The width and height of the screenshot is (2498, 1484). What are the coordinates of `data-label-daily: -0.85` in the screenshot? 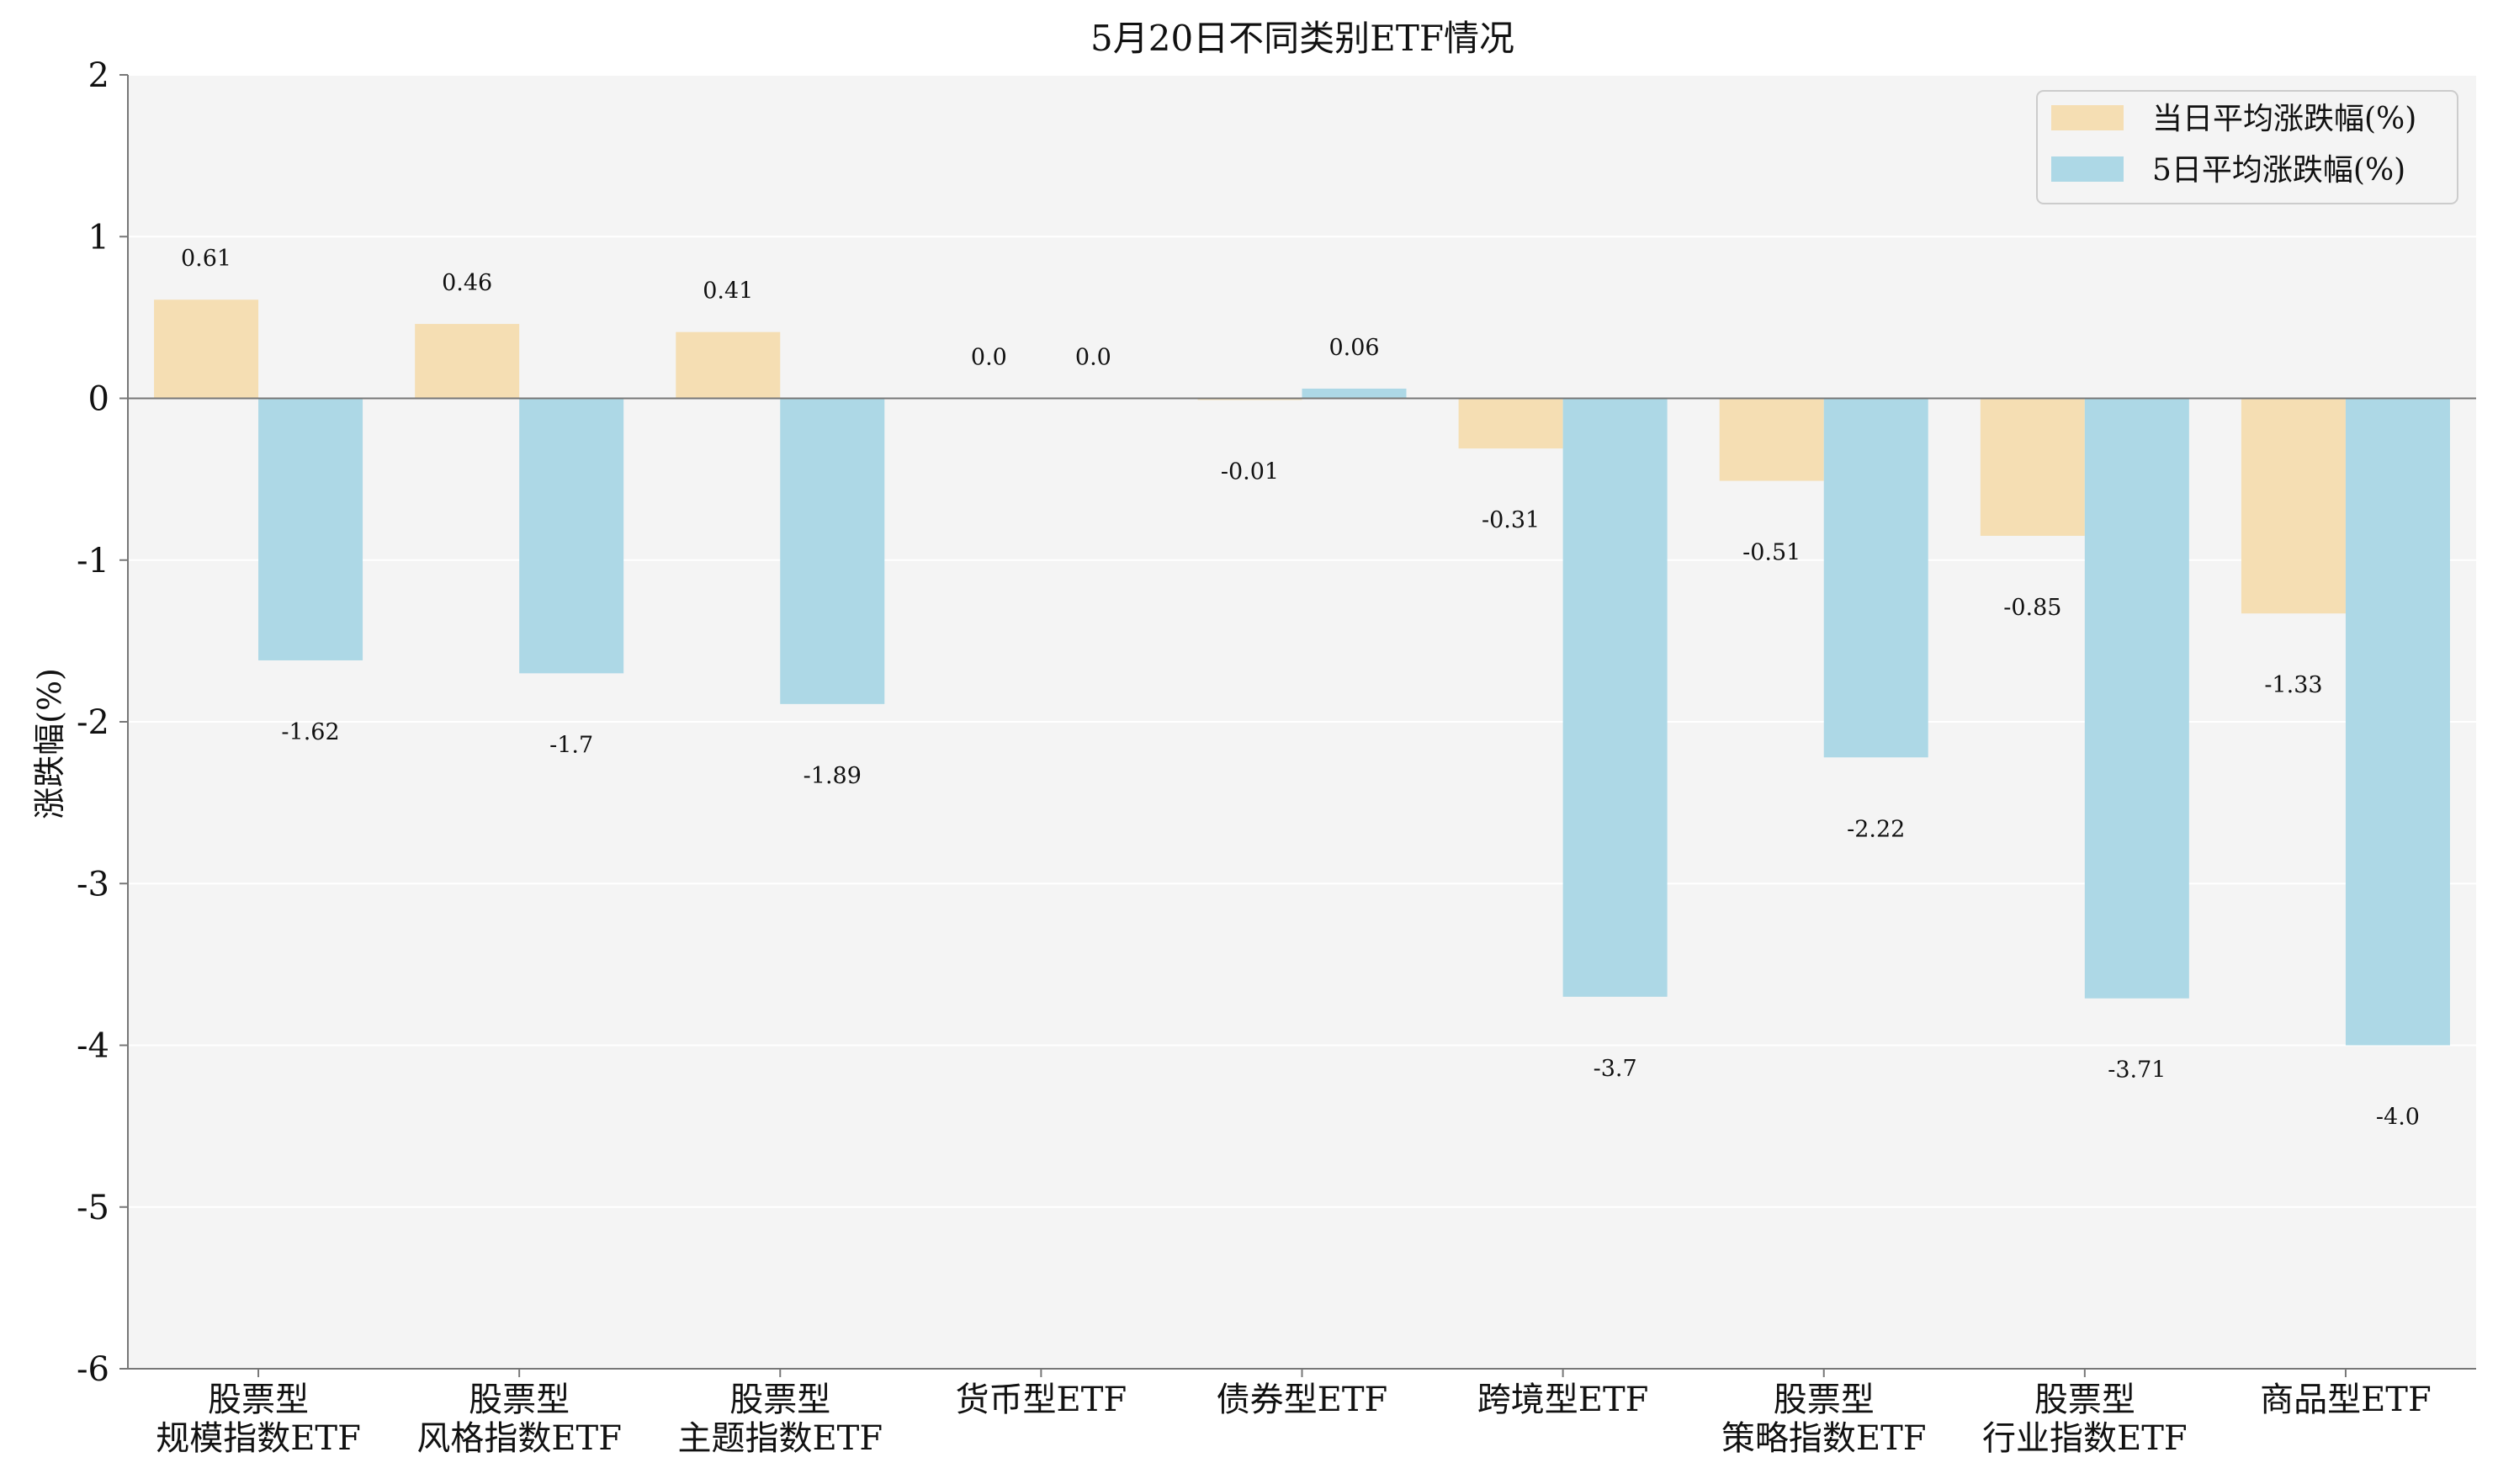 It's located at (2032, 608).